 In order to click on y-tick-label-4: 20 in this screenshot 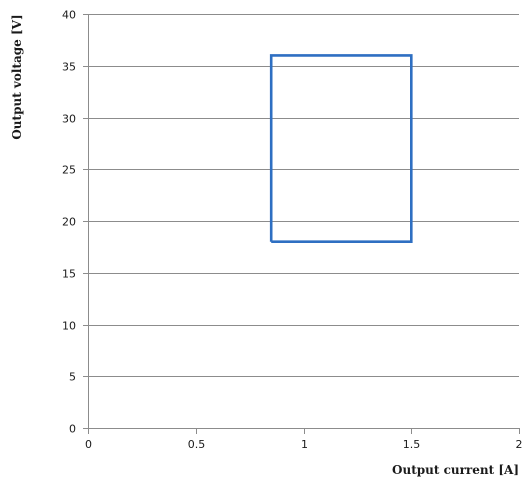, I will do `click(69, 222)`.